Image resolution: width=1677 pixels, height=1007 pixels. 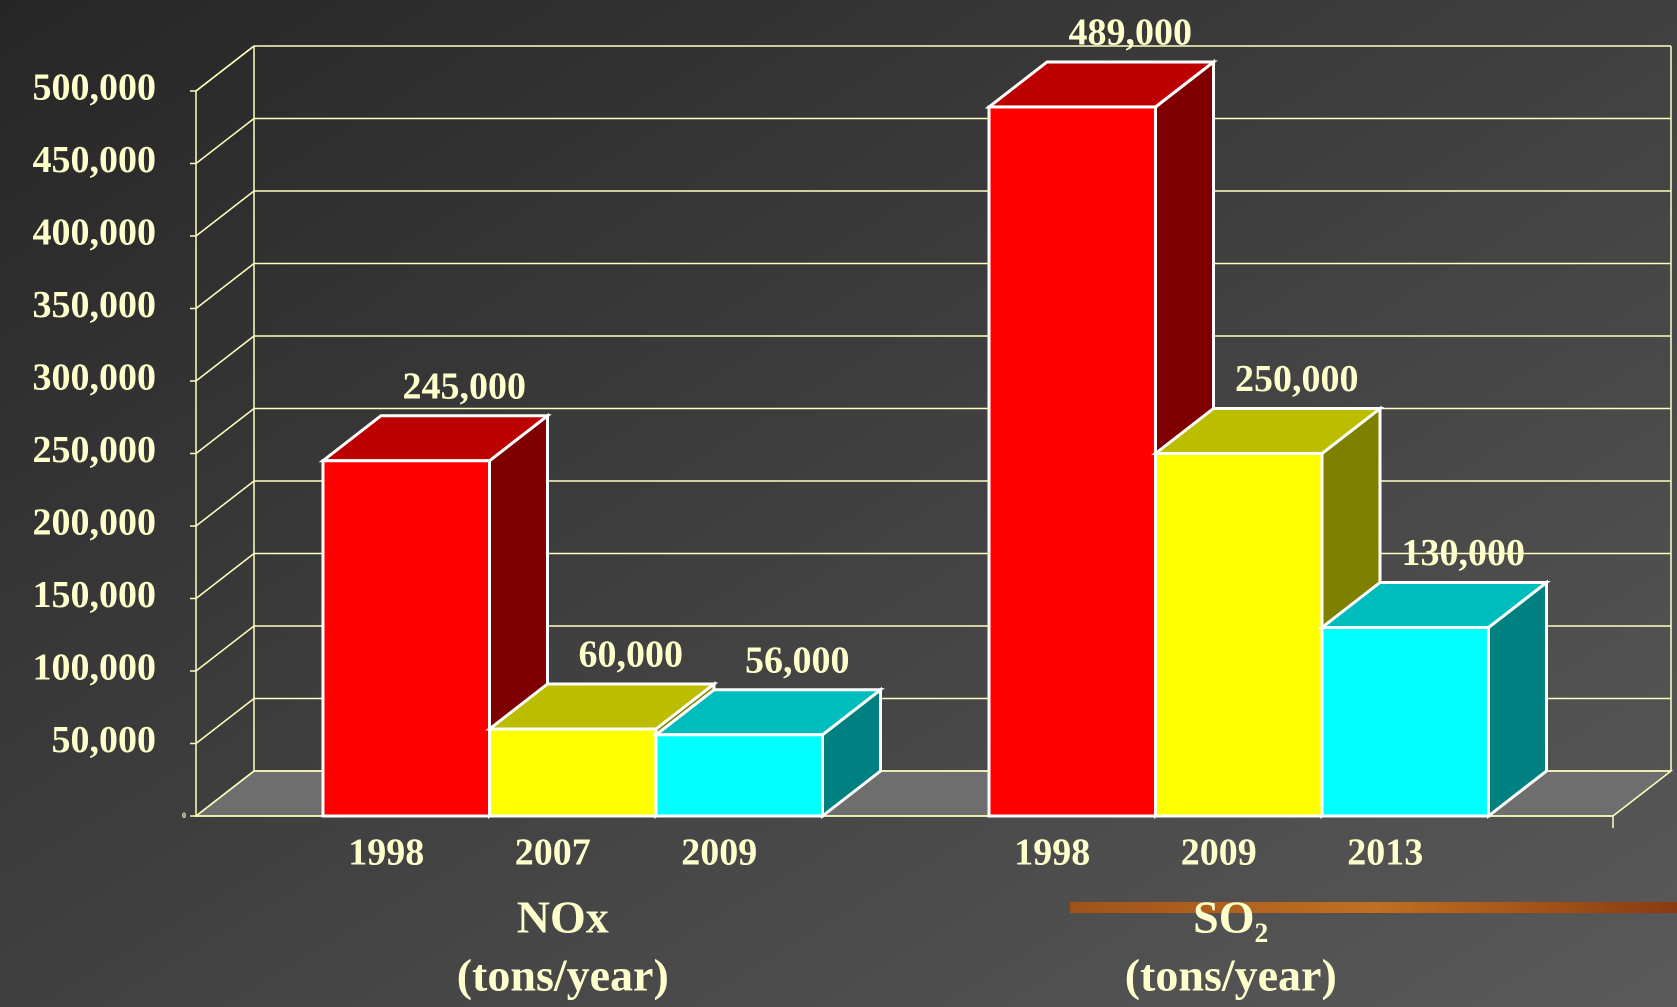 What do you see at coordinates (631, 655) in the screenshot?
I see `value-label: 60,000` at bounding box center [631, 655].